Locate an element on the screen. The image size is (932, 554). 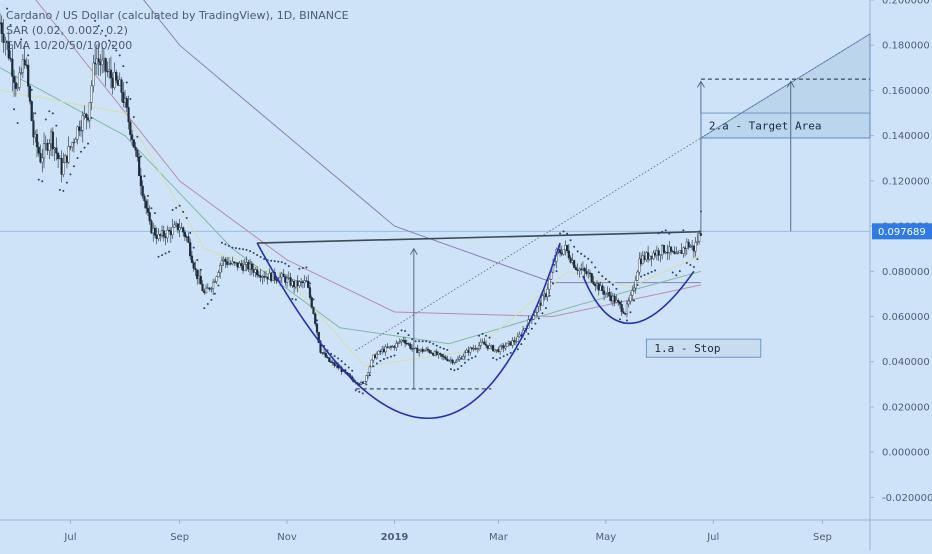
measure-arrow-left-head is located at coordinates (701, 84).